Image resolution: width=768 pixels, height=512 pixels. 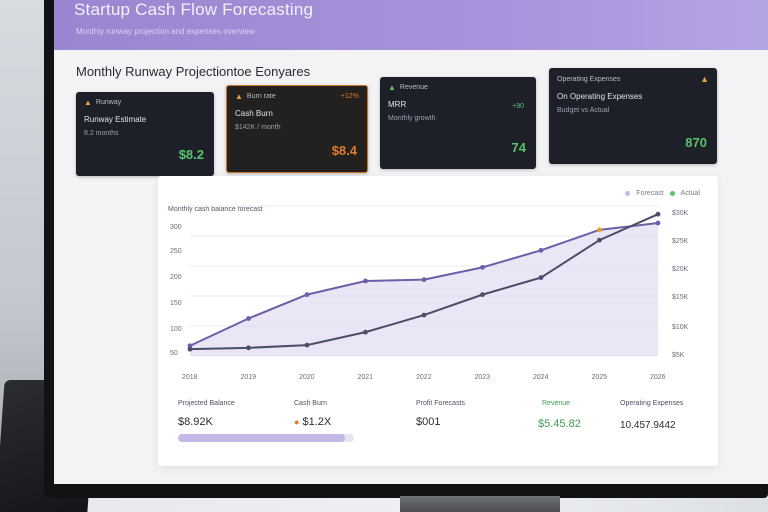 I want to click on kpi-head: Runway, so click(x=108, y=102).